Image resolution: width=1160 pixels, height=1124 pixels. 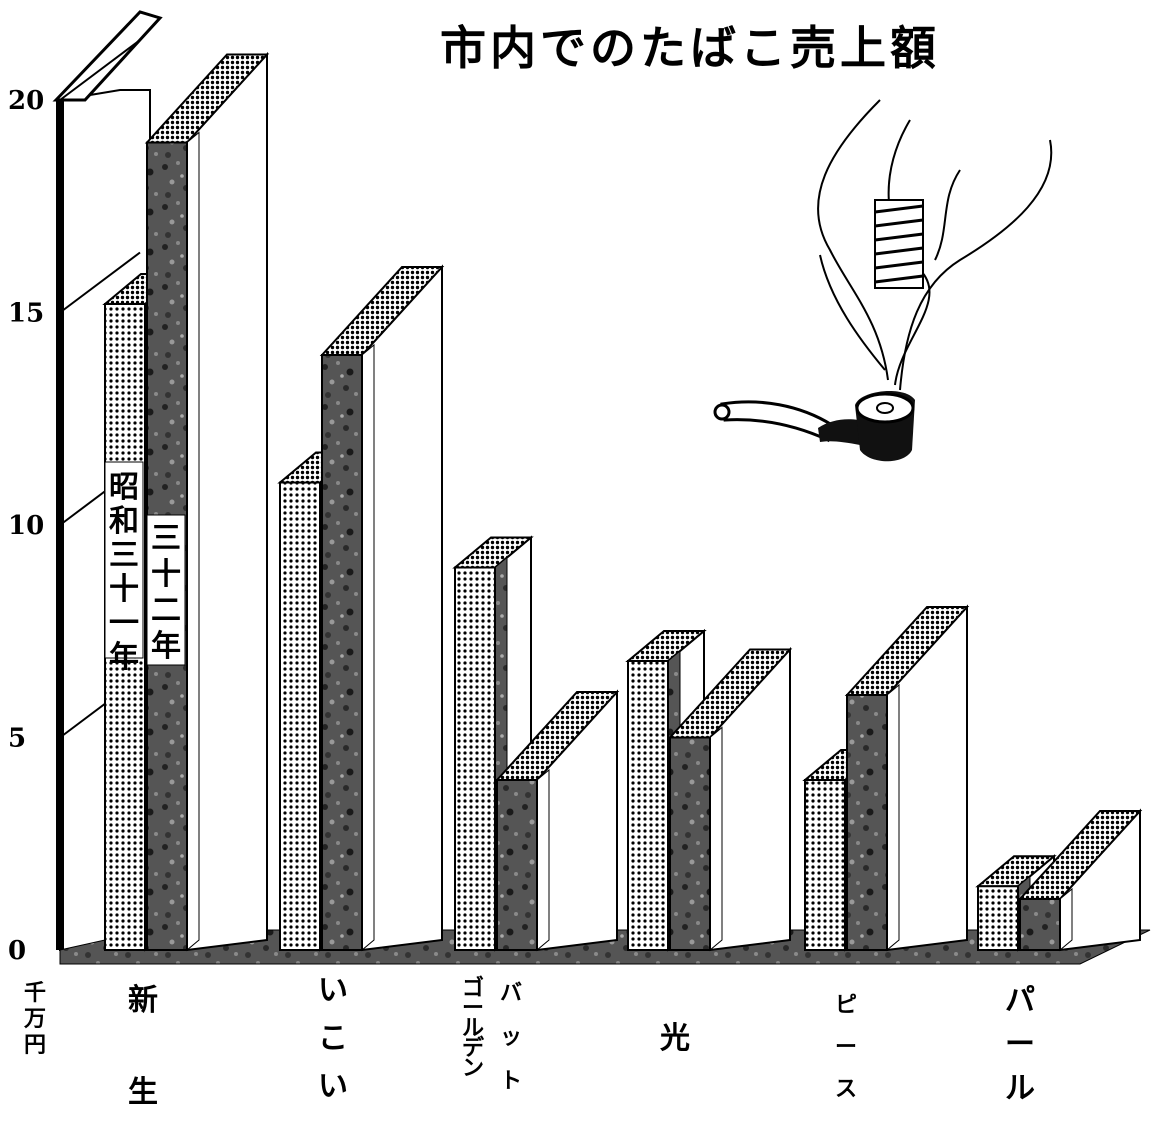 What do you see at coordinates (846, 1089) in the screenshot?
I see `category-char: ス` at bounding box center [846, 1089].